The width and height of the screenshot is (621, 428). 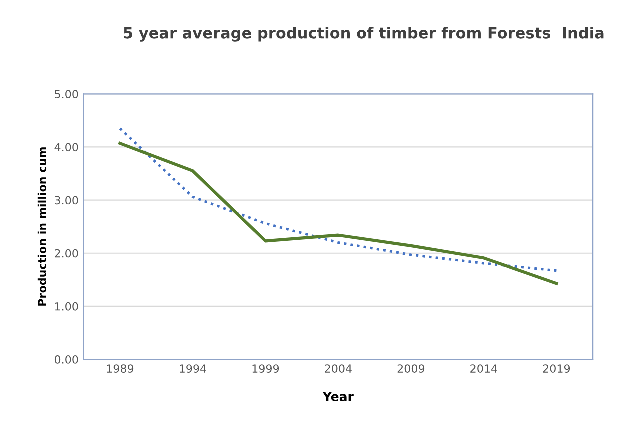 I want to click on y-tick-label: 2.00, so click(x=66, y=253).